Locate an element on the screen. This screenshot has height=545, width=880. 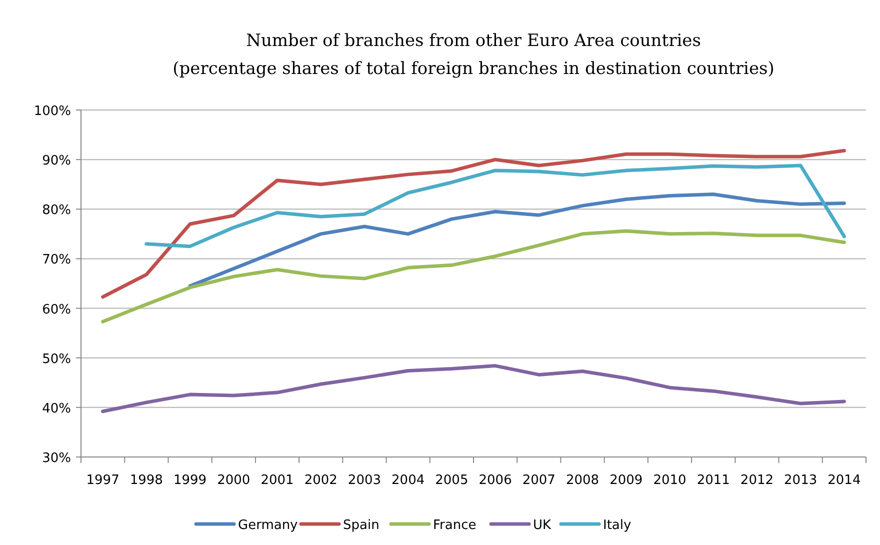
x-tick-label: 2005 is located at coordinates (451, 480).